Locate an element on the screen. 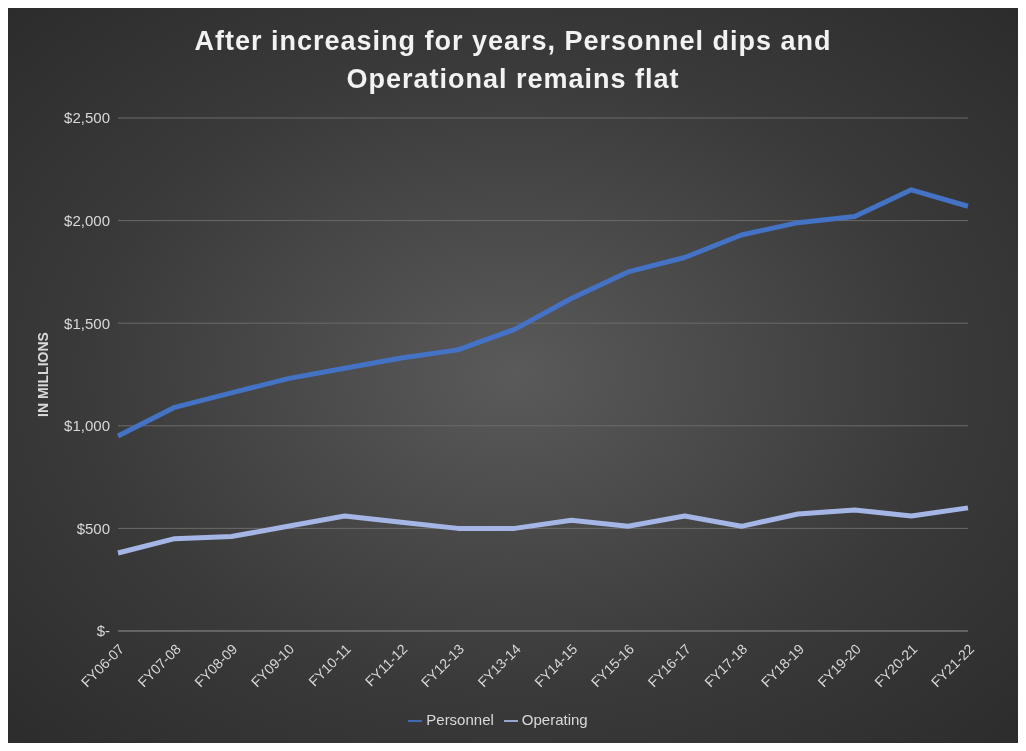 The width and height of the screenshot is (1026, 751). chart-title: After increasing for years, Personnel dips and Operational remains flat is located at coordinates (513, 60).